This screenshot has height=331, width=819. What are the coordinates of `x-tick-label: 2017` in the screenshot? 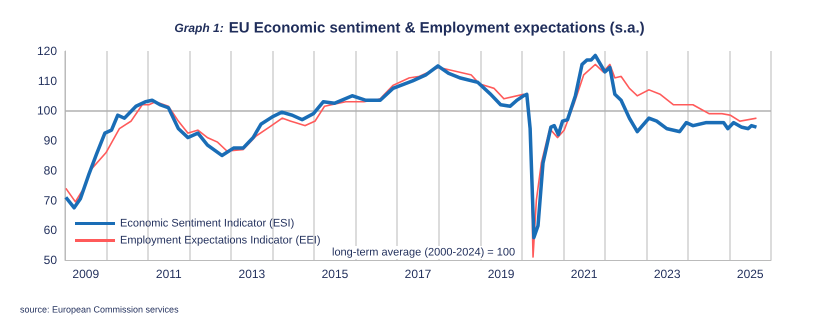 It's located at (418, 274).